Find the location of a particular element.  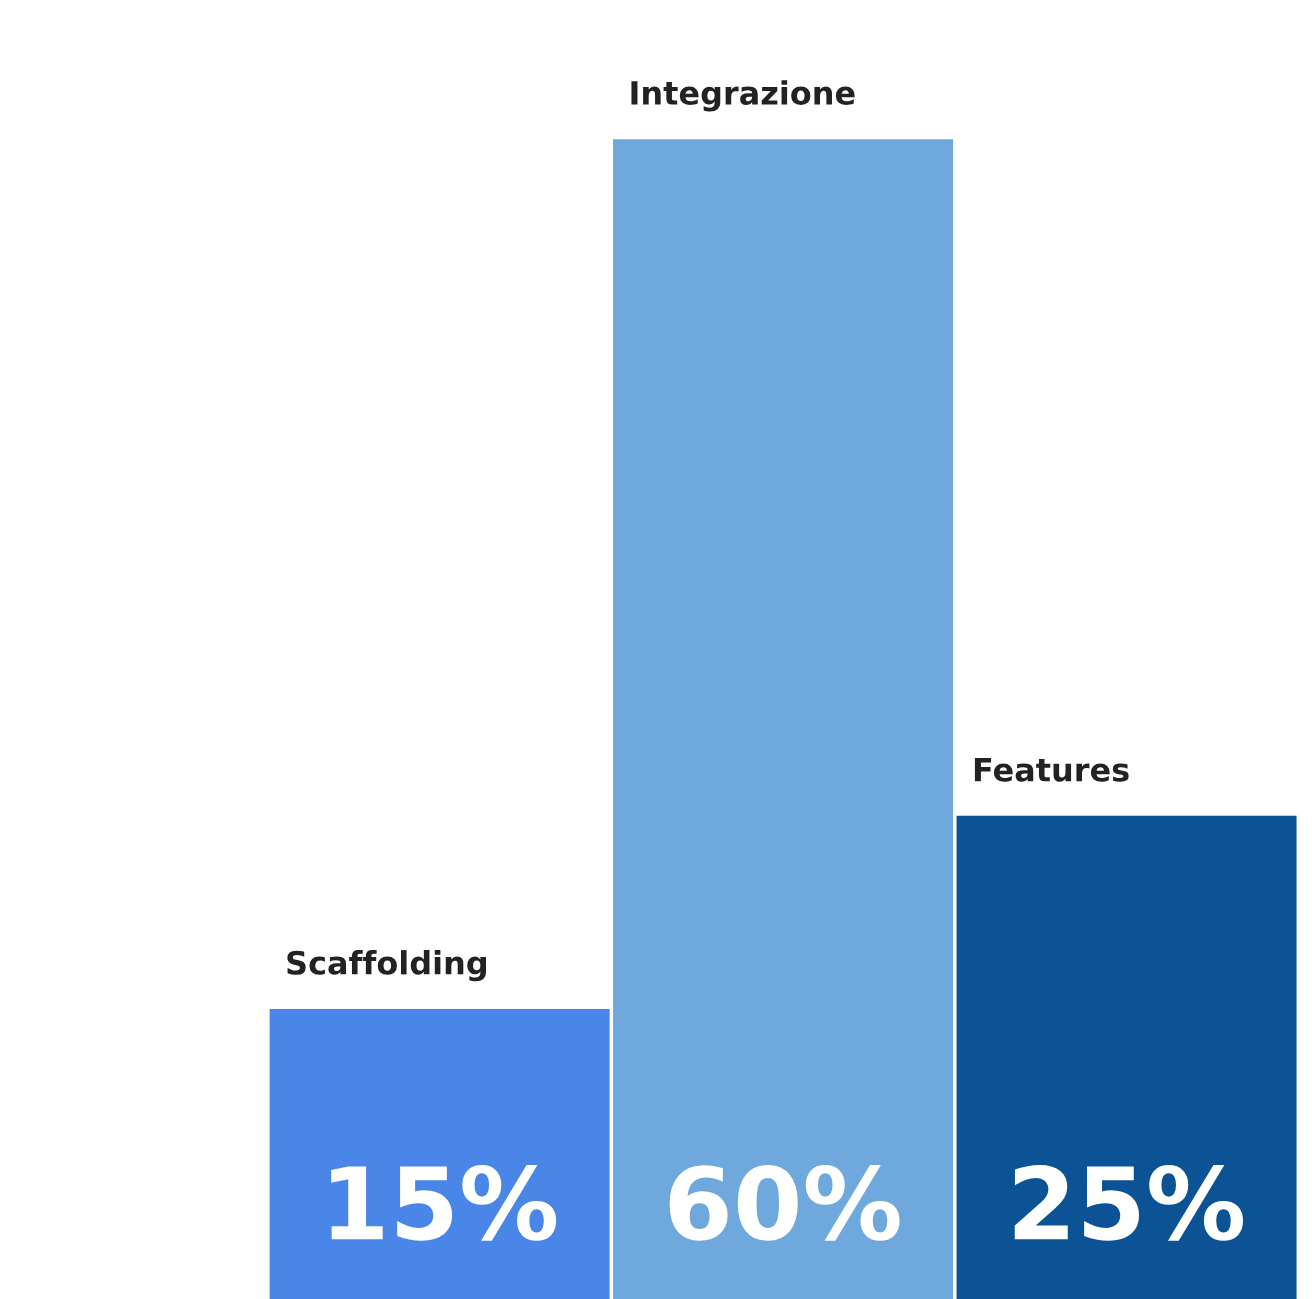

data-label: 60% is located at coordinates (784, 1203).